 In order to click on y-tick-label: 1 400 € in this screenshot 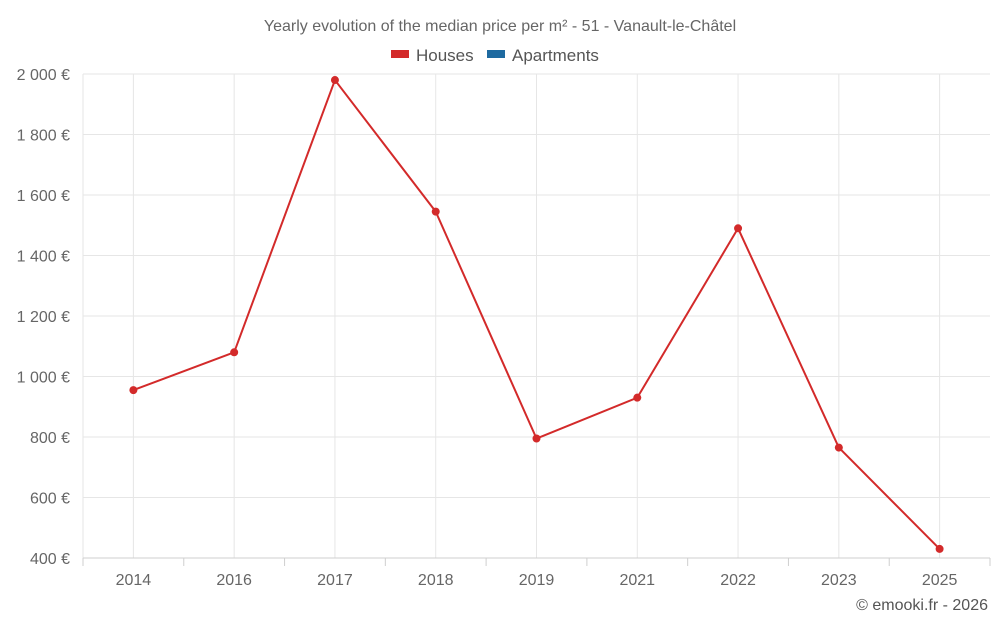, I will do `click(43, 257)`.